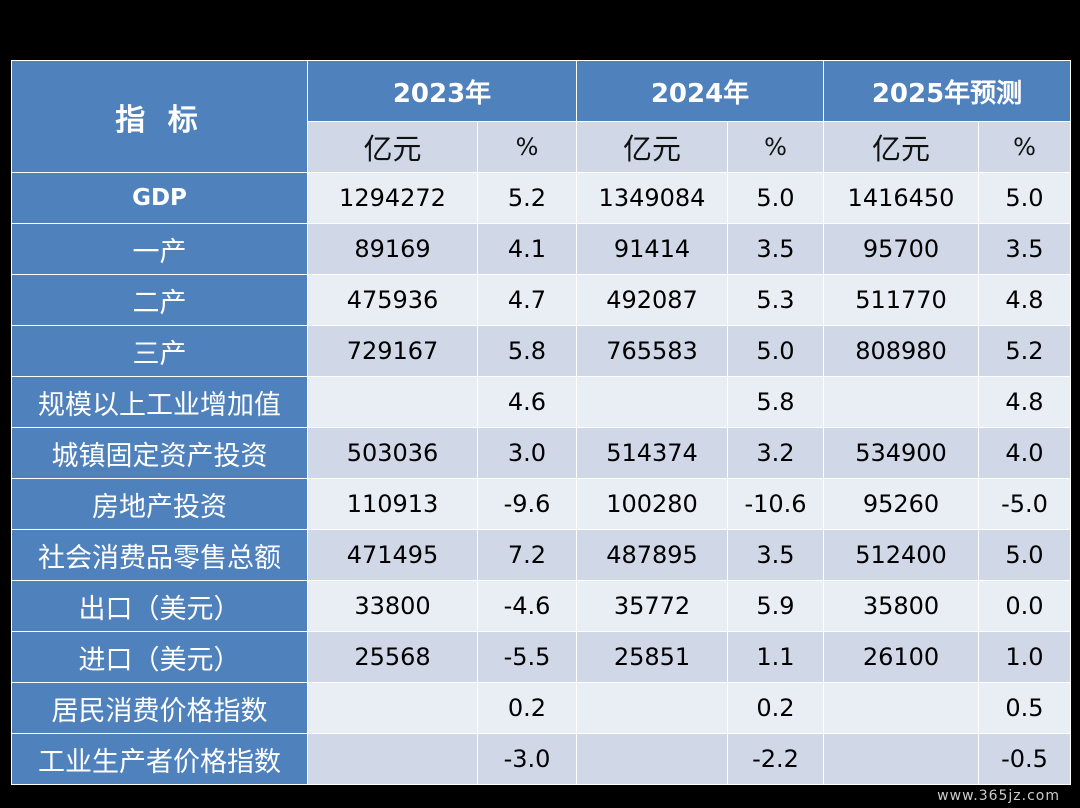 The image size is (1080, 808). I want to click on table-row: 社会消费品零售总额 471495 7.2 487895 3.5 512400 5.0, so click(541, 555).